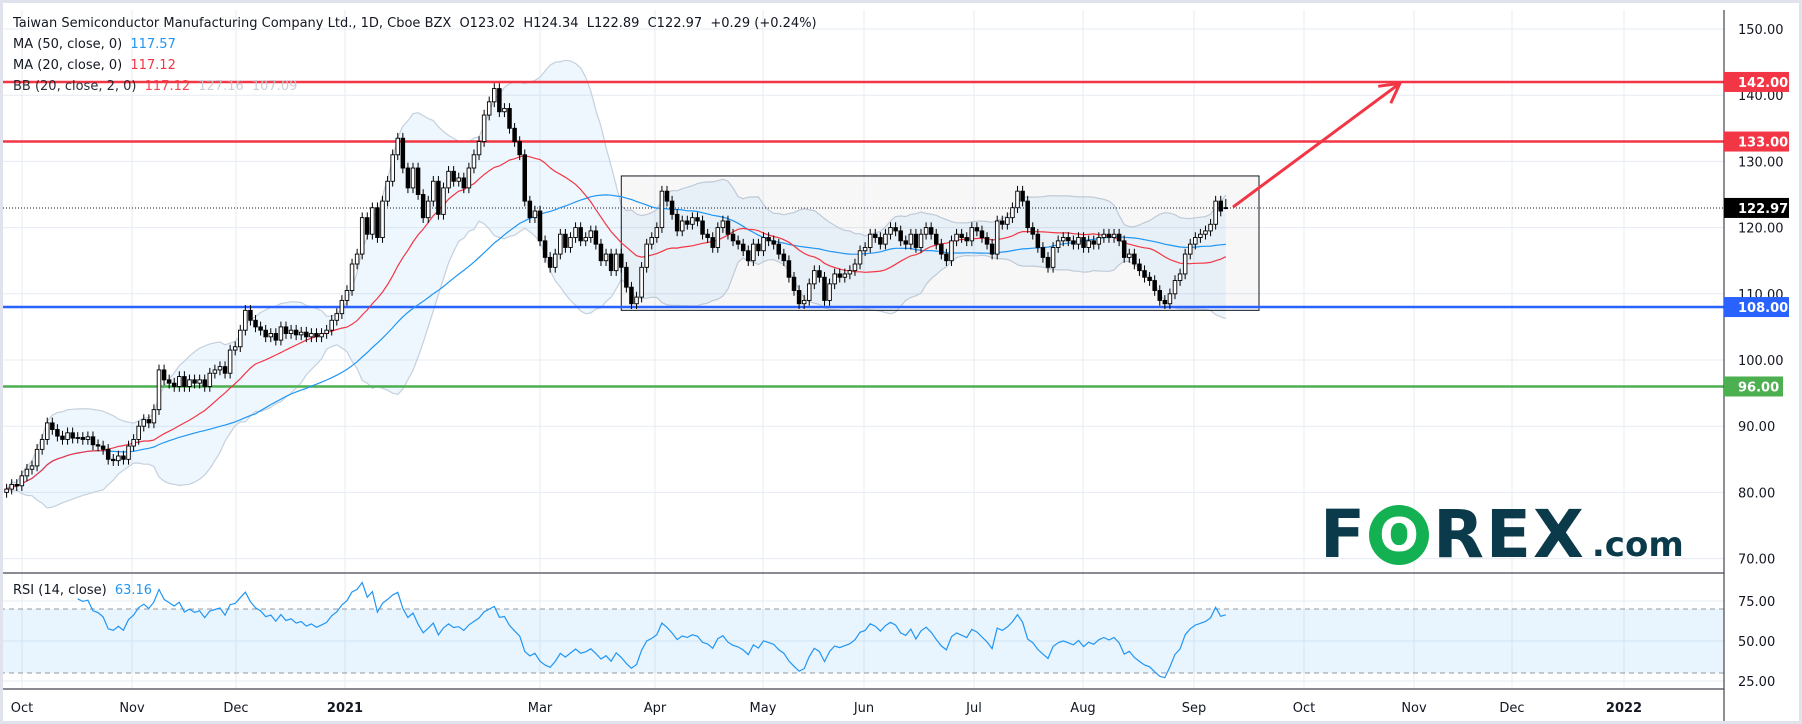 The image size is (1802, 724). Describe the element at coordinates (133, 590) in the screenshot. I see `rsi-value: 63.16` at that location.